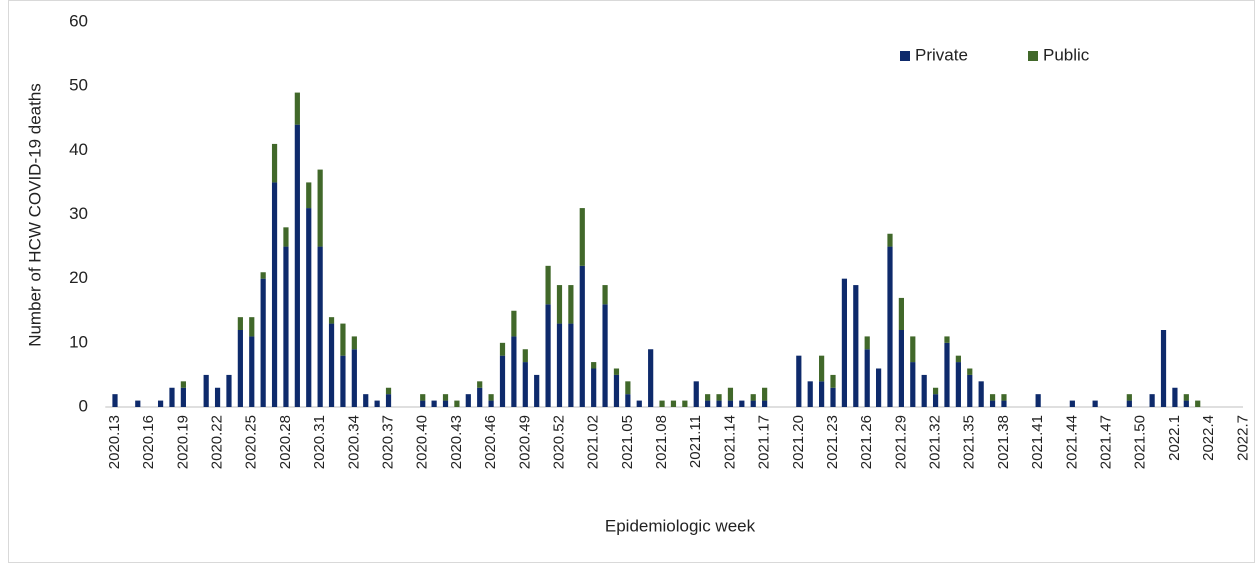  I want to click on x-tick-label: 2020.34, so click(353, 442).